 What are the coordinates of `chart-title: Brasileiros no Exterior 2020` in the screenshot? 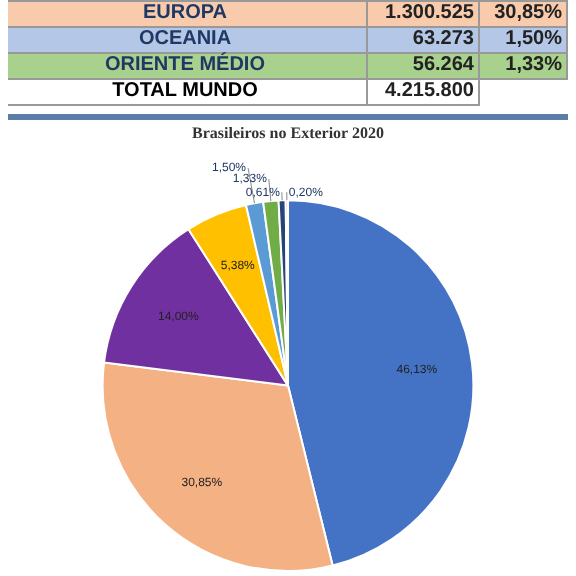 It's located at (288, 132).